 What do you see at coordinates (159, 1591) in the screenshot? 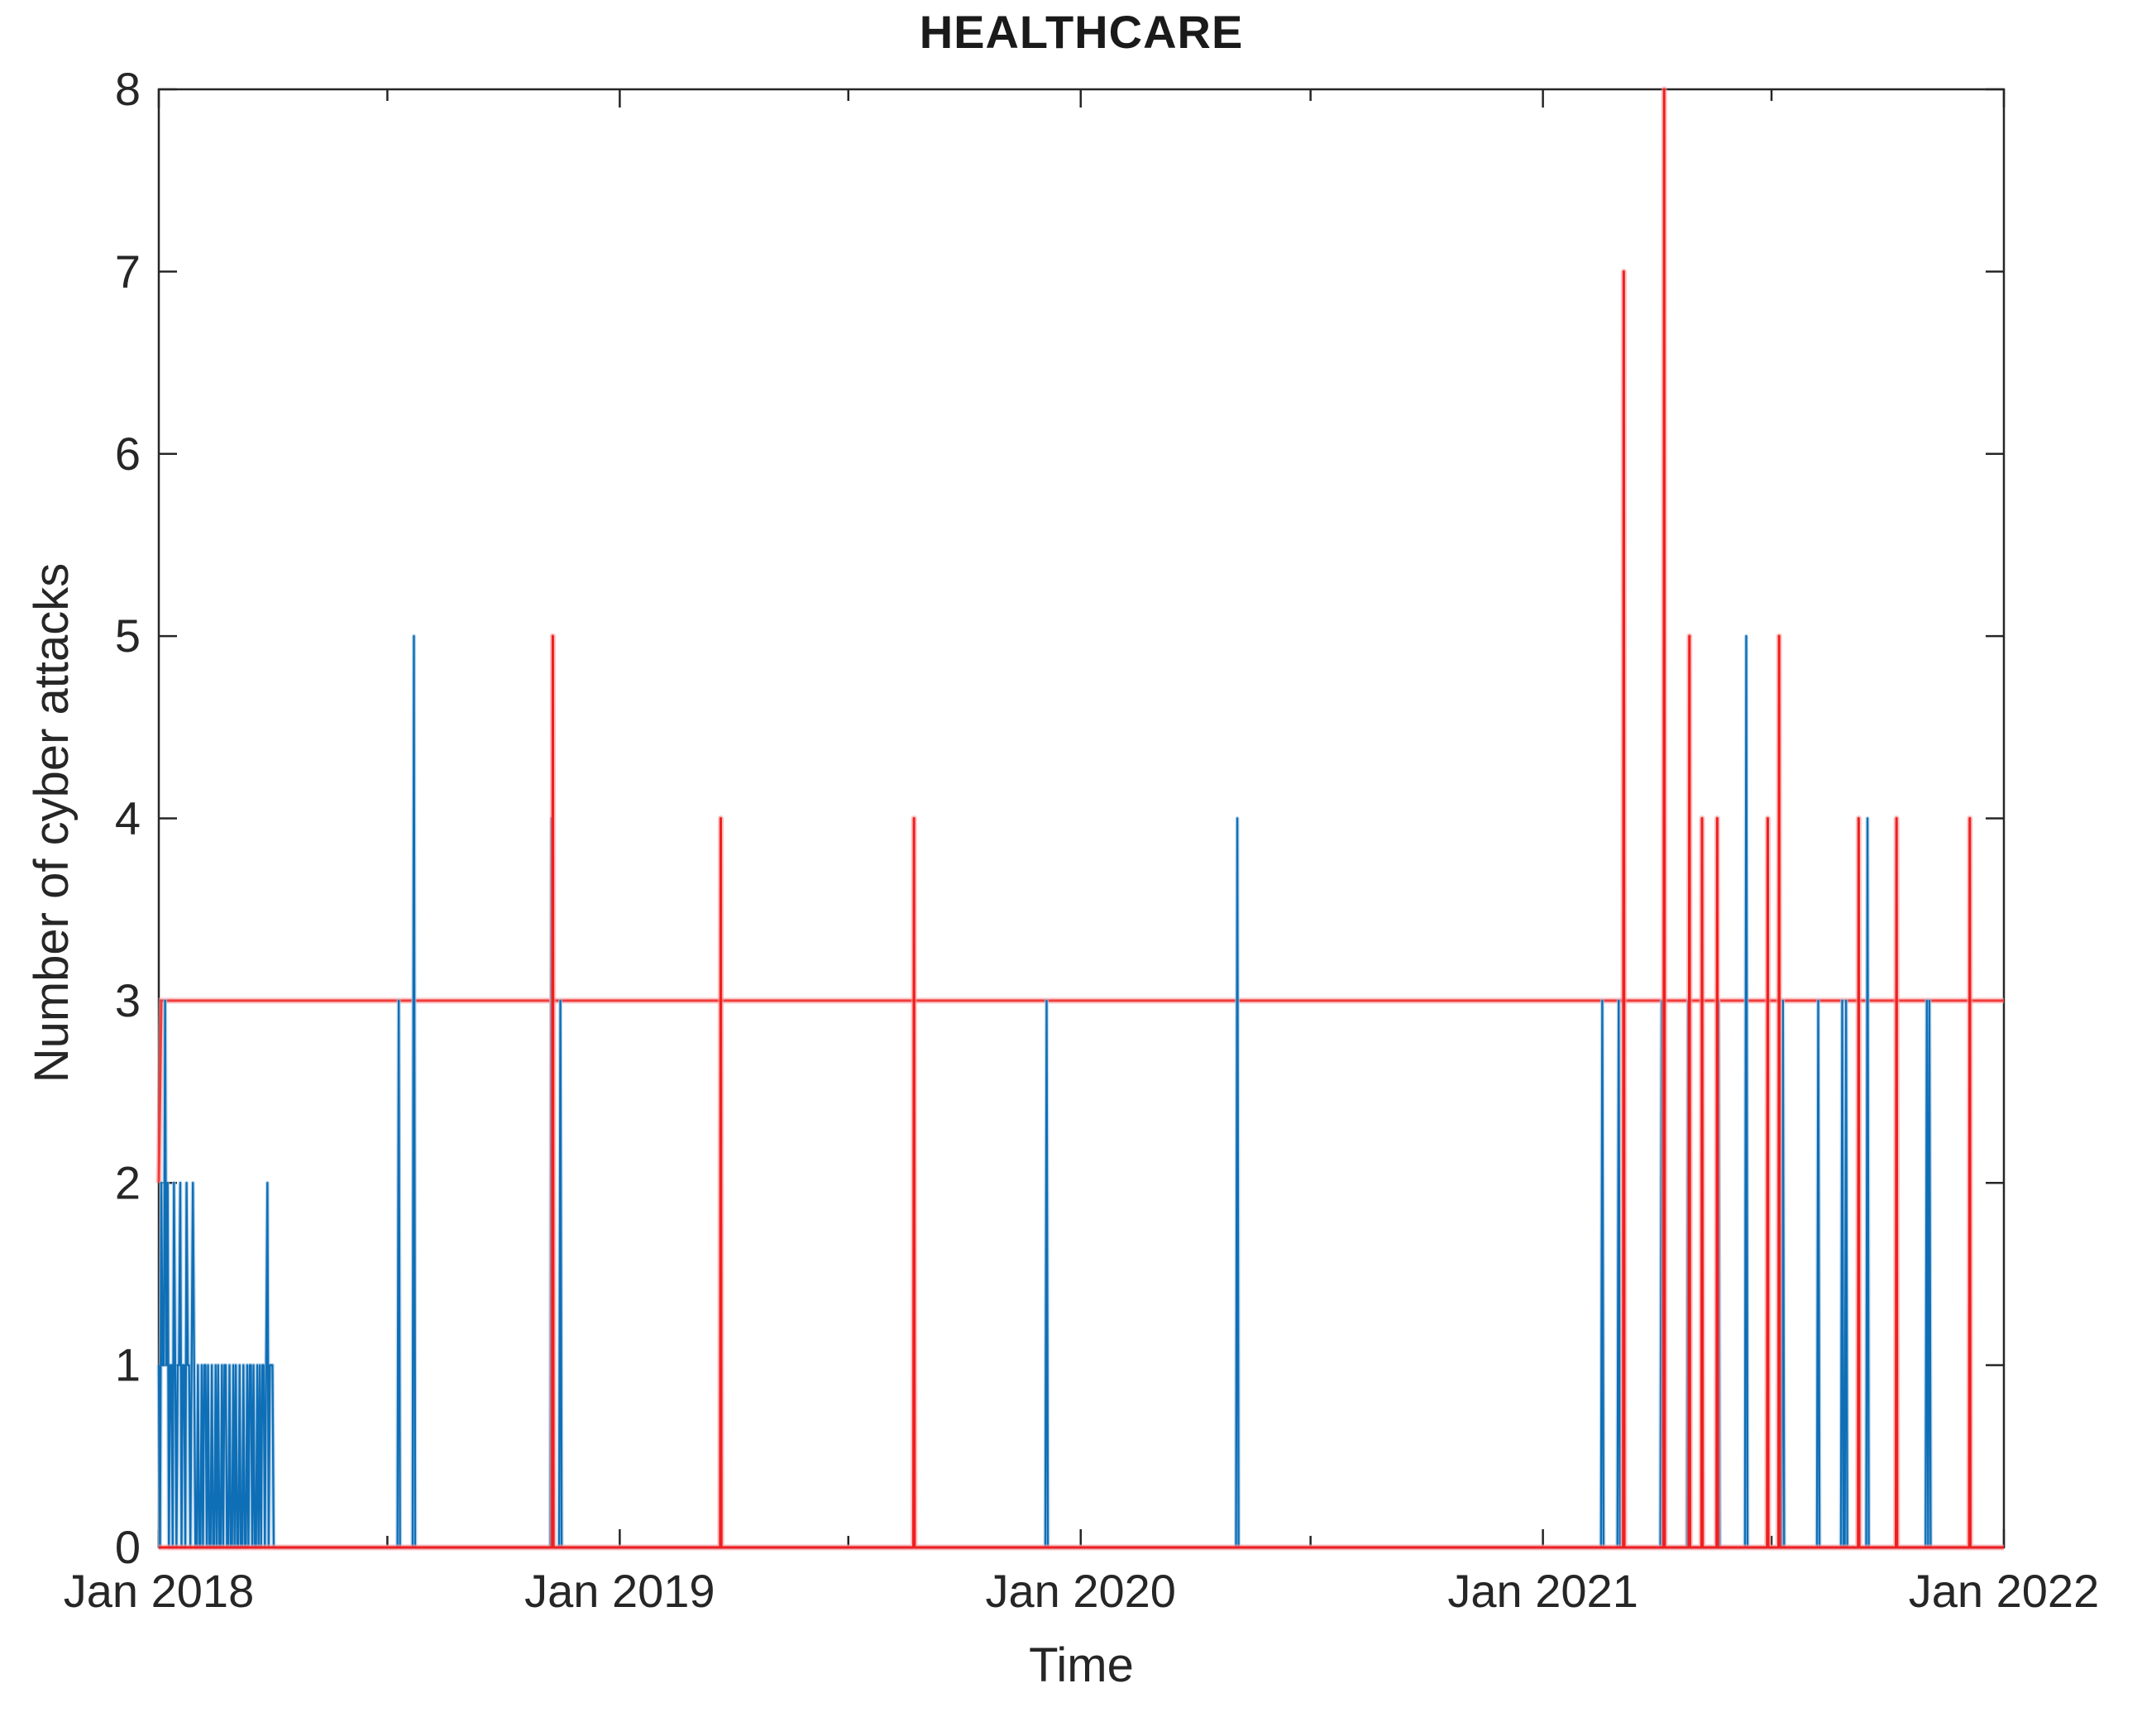
I see `x-tick-label: Jan 2018` at bounding box center [159, 1591].